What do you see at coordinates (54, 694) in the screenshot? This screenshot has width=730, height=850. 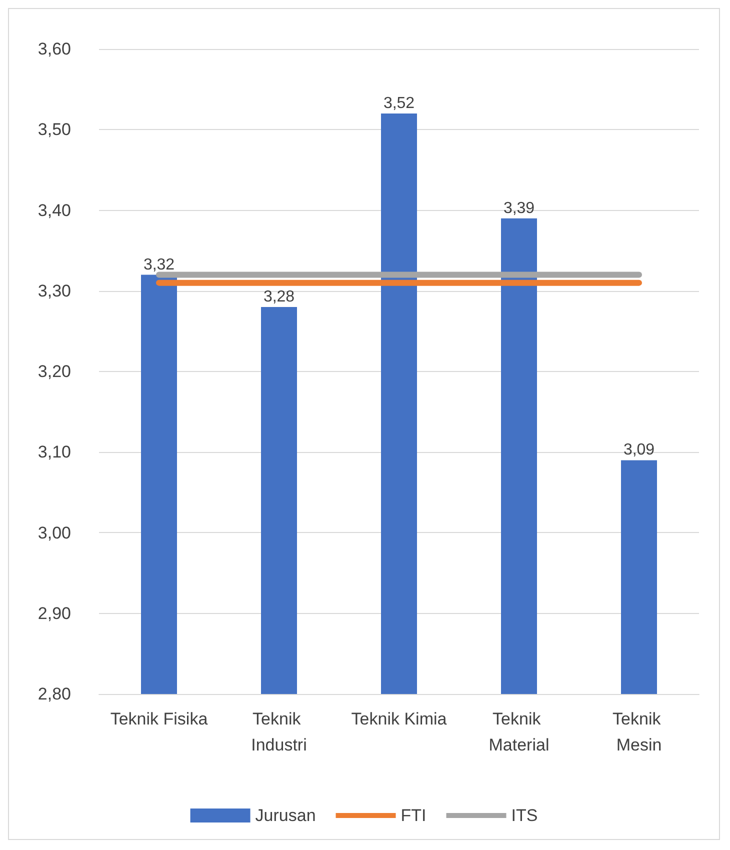 I see `y-tick-label: 2,80` at bounding box center [54, 694].